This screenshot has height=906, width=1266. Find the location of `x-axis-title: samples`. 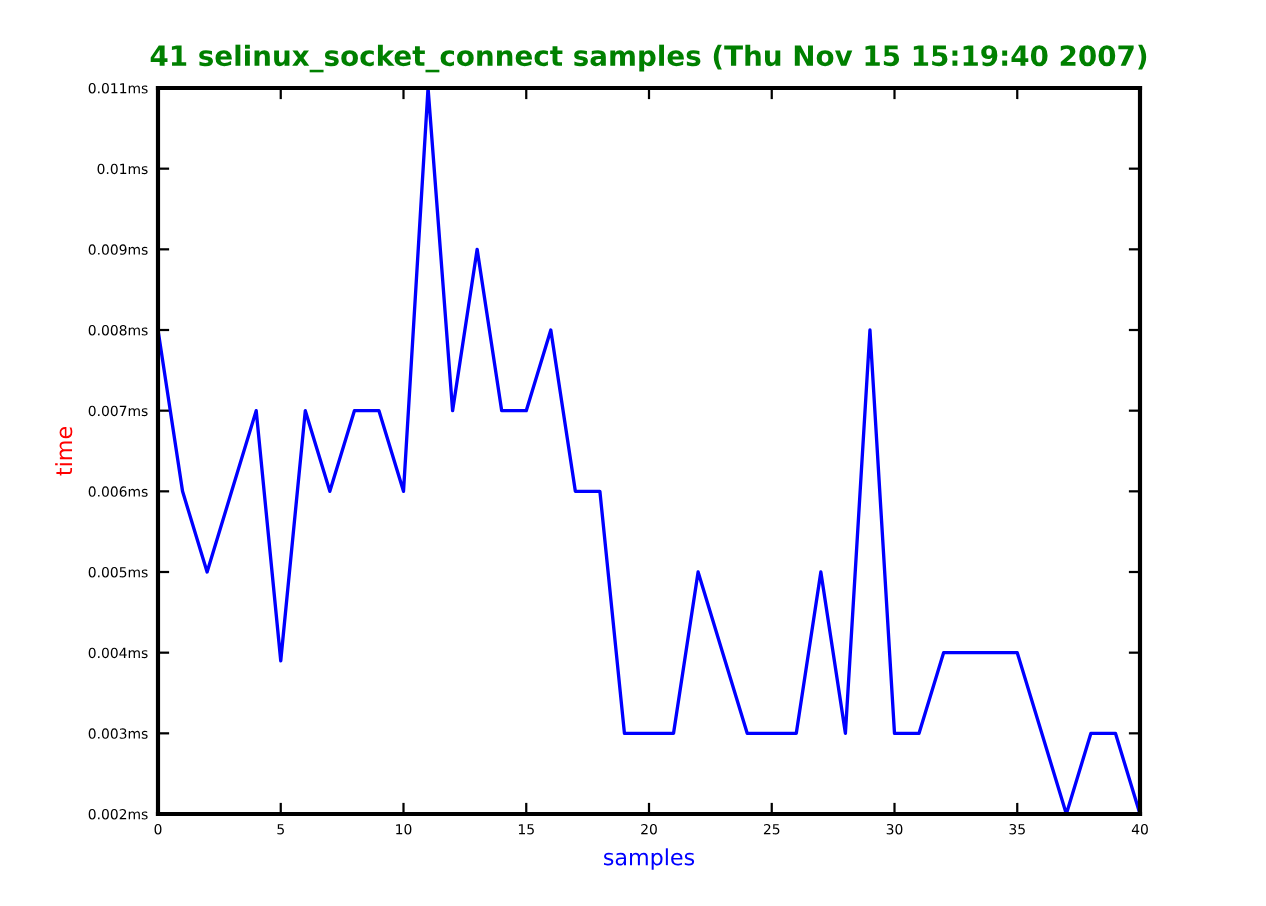

x-axis-title: samples is located at coordinates (649, 859).